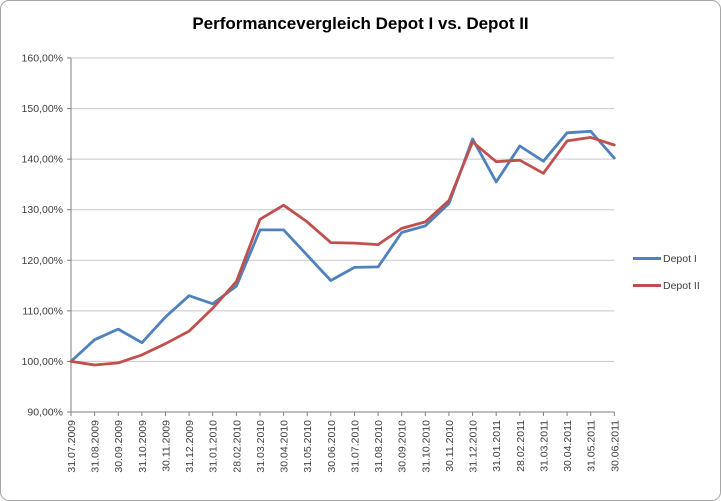  What do you see at coordinates (426, 446) in the screenshot?
I see `x-axis-label: 31.10.2010` at bounding box center [426, 446].